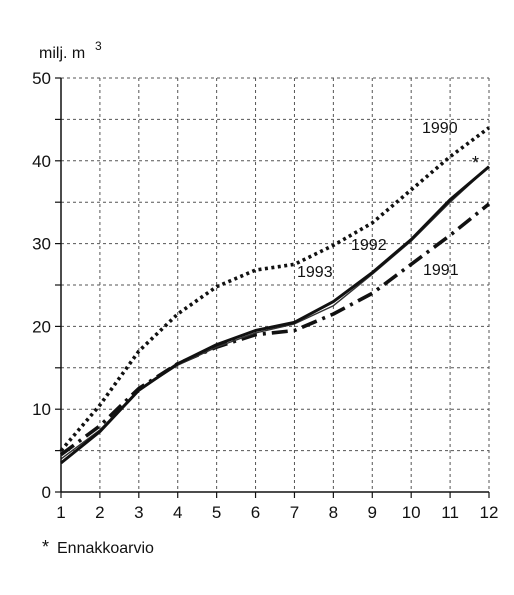  What do you see at coordinates (60, 512) in the screenshot?
I see `x-tick-label-1: 1` at bounding box center [60, 512].